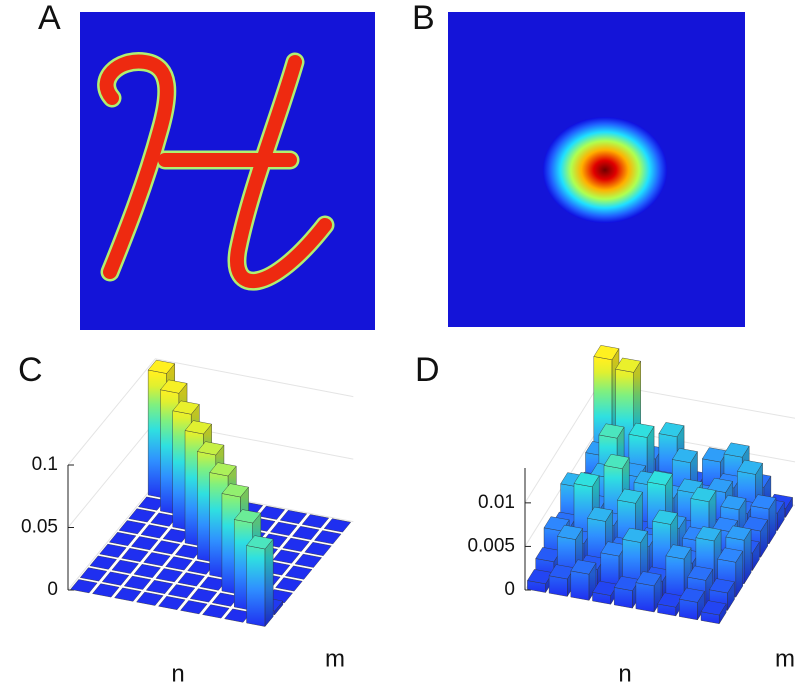 Image resolution: width=796 pixels, height=695 pixels. Describe the element at coordinates (496, 502) in the screenshot. I see `z-tick-label: 0.01` at that location.